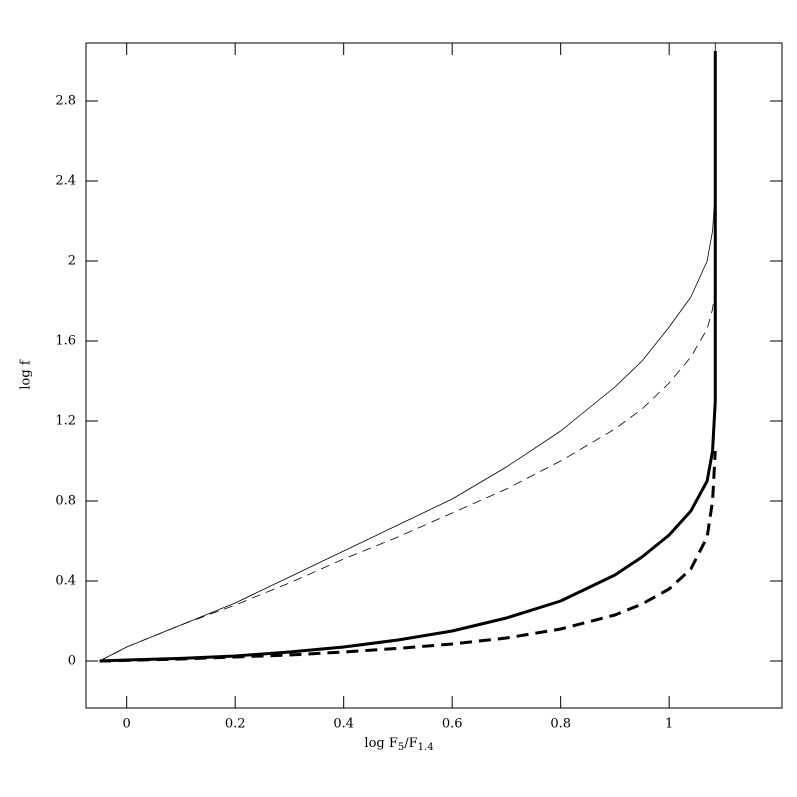 The width and height of the screenshot is (797, 797). Describe the element at coordinates (65, 421) in the screenshot. I see `y-tick-label: 1.2` at that location.